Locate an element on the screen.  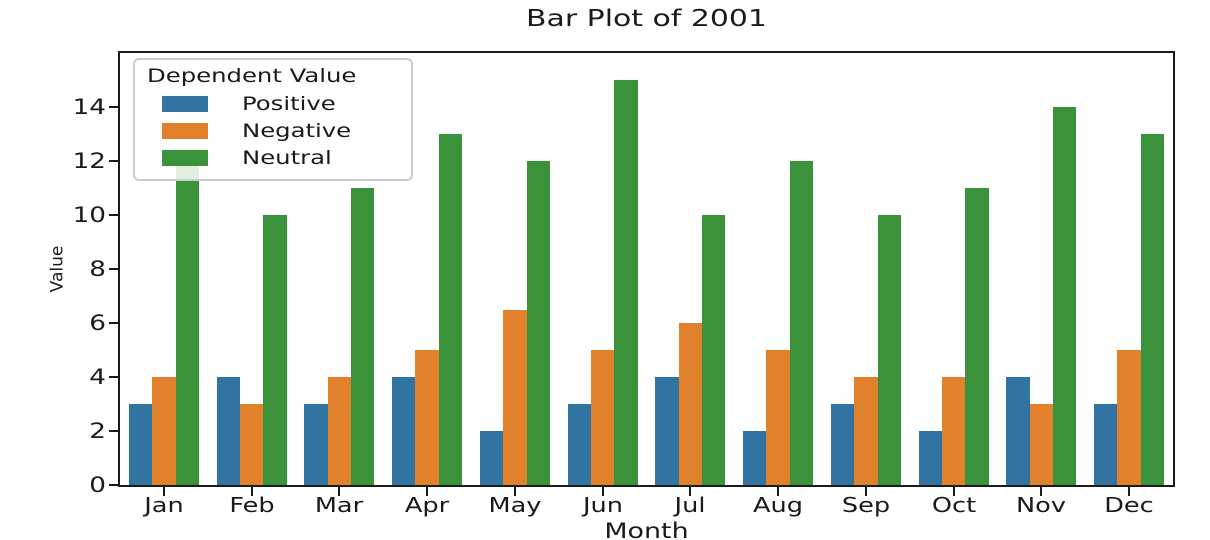
bar-may-neutral is located at coordinates (538, 323).